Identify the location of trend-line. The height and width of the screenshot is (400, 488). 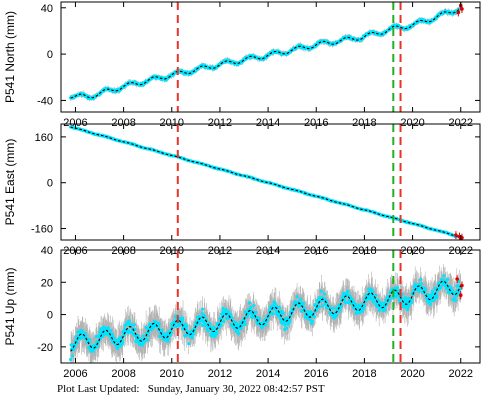
(266, 316).